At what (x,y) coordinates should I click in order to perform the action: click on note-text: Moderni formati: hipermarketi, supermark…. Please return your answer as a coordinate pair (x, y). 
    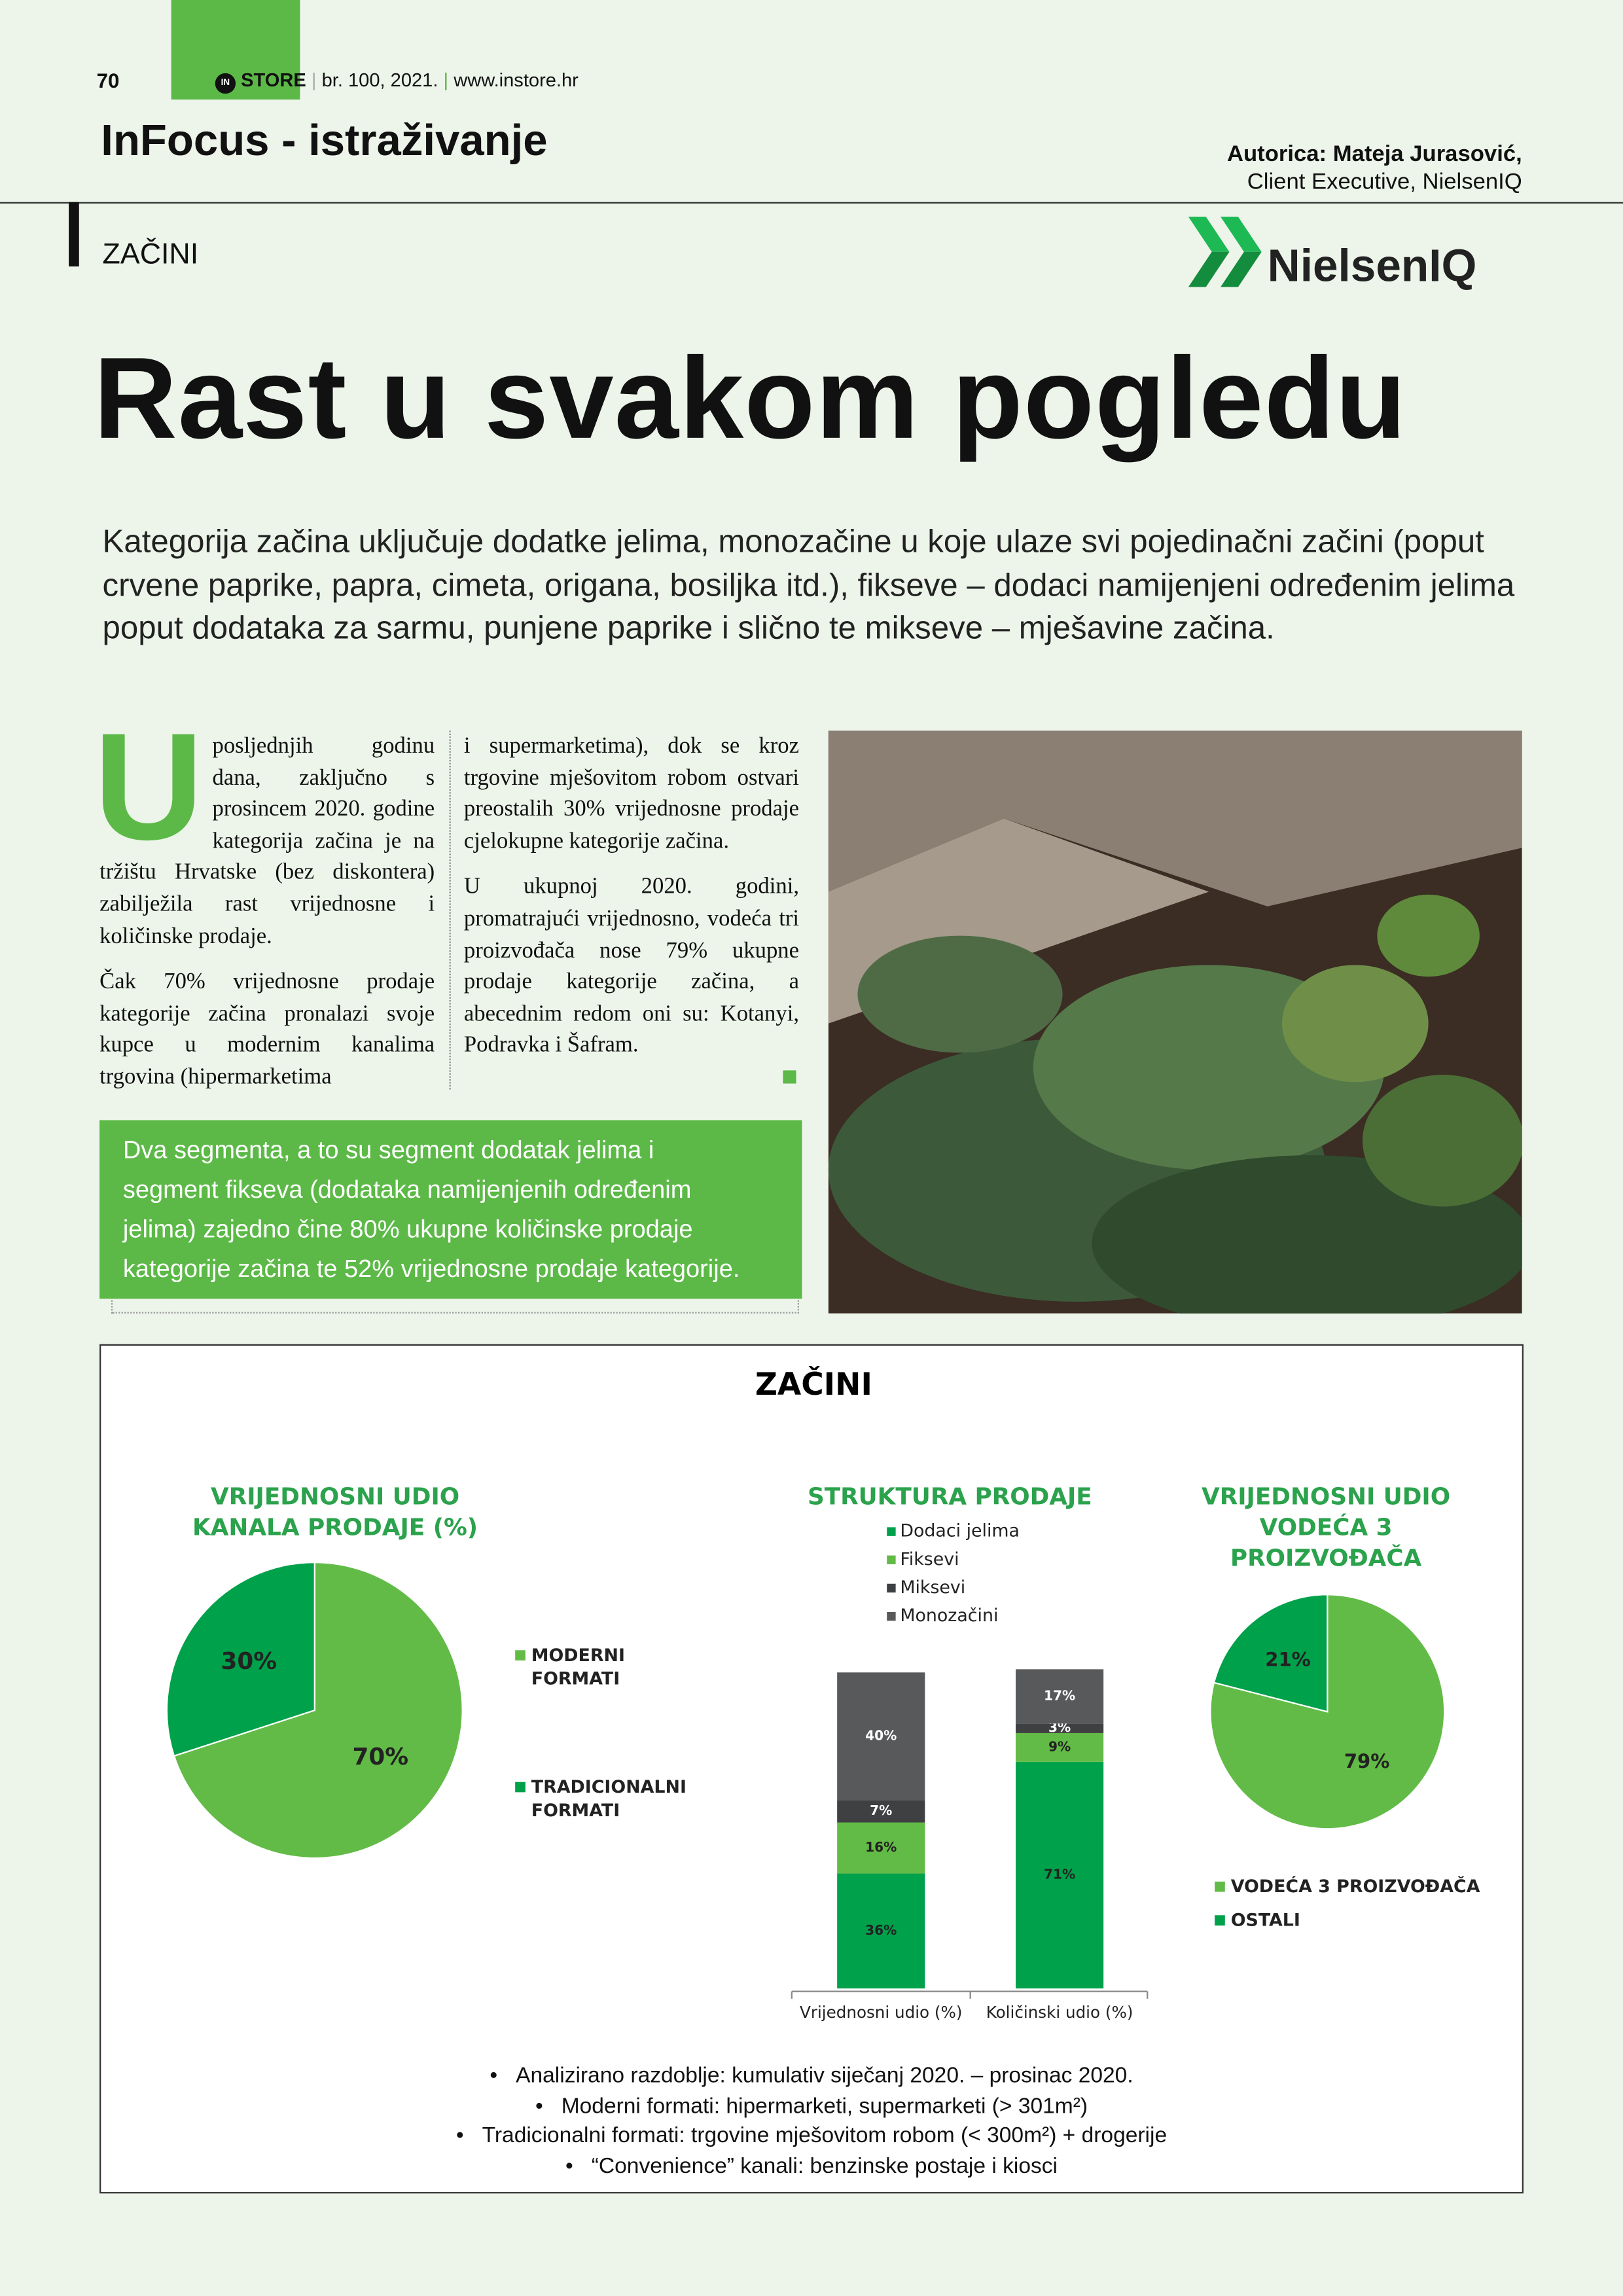
    Looking at the image, I should click on (825, 2106).